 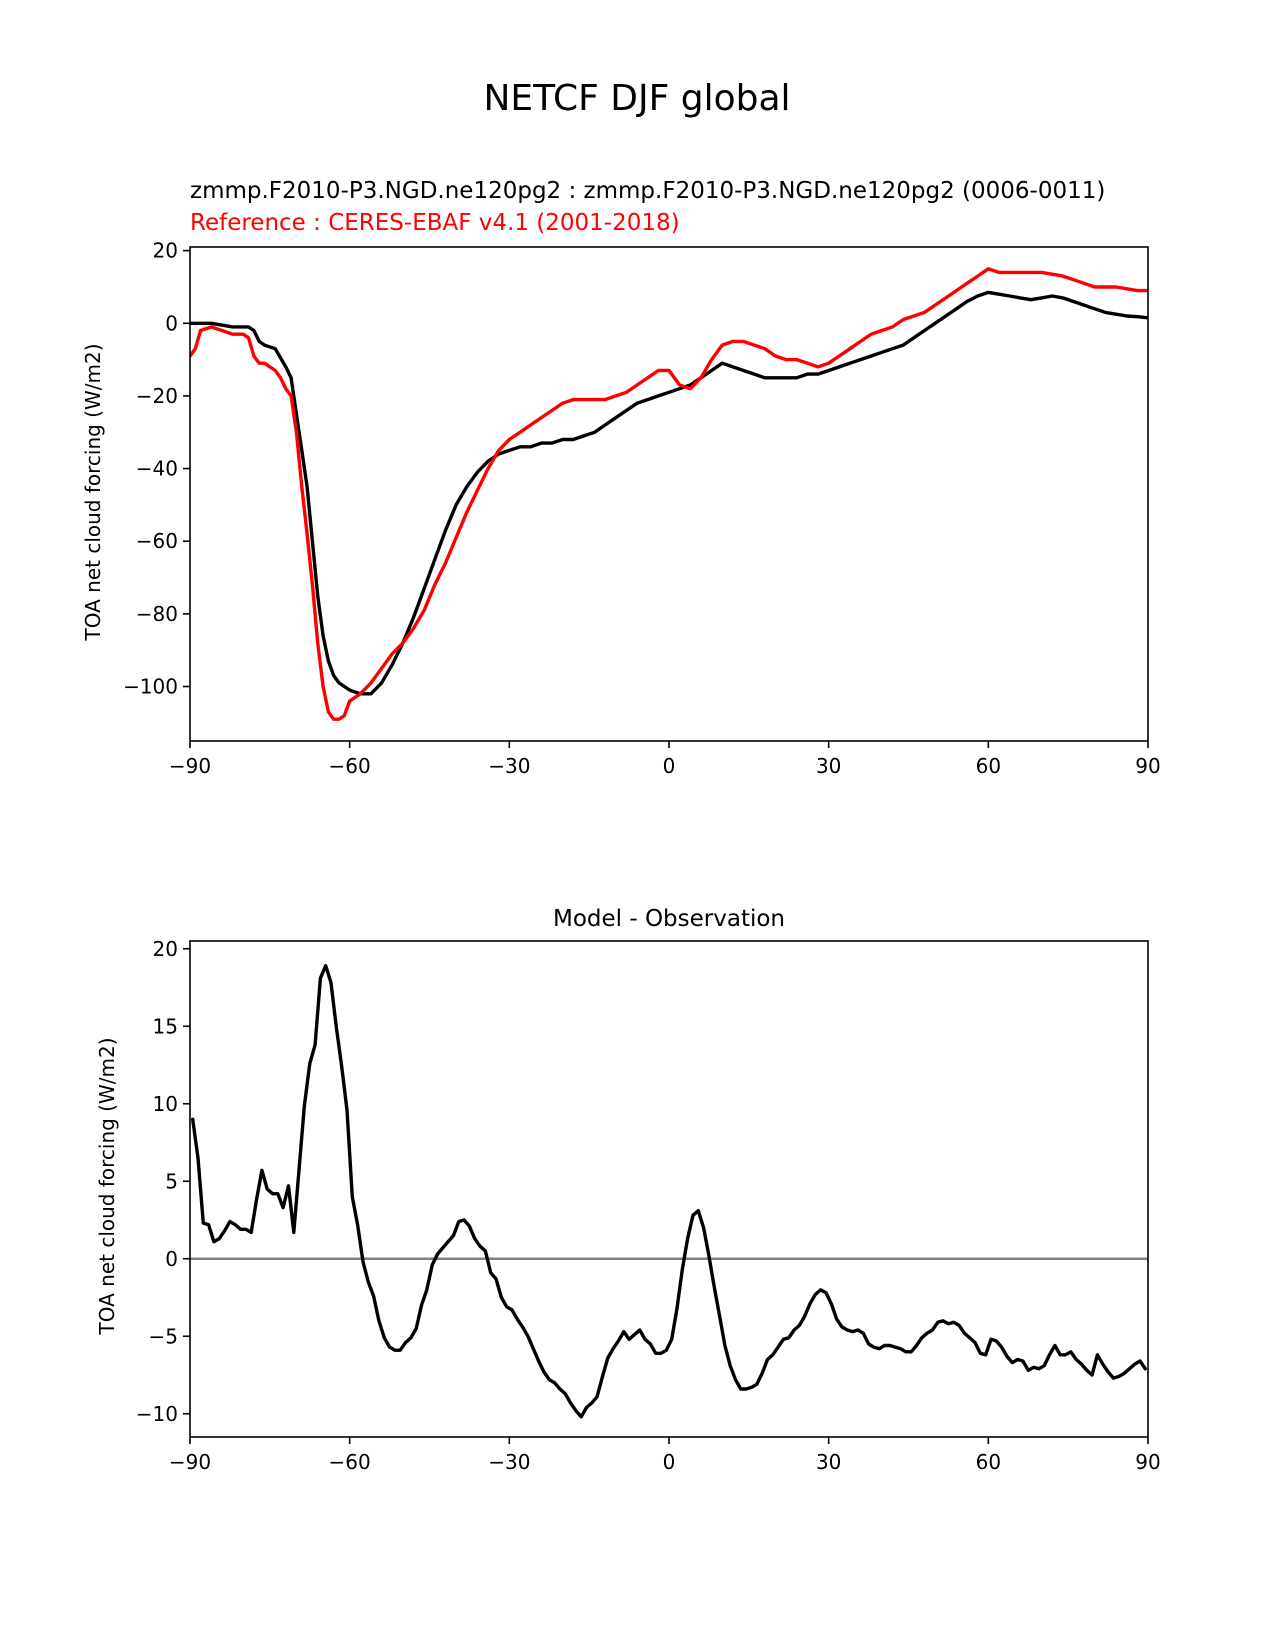 What do you see at coordinates (157, 469) in the screenshot?
I see `top-panel-y-tick-label: −40` at bounding box center [157, 469].